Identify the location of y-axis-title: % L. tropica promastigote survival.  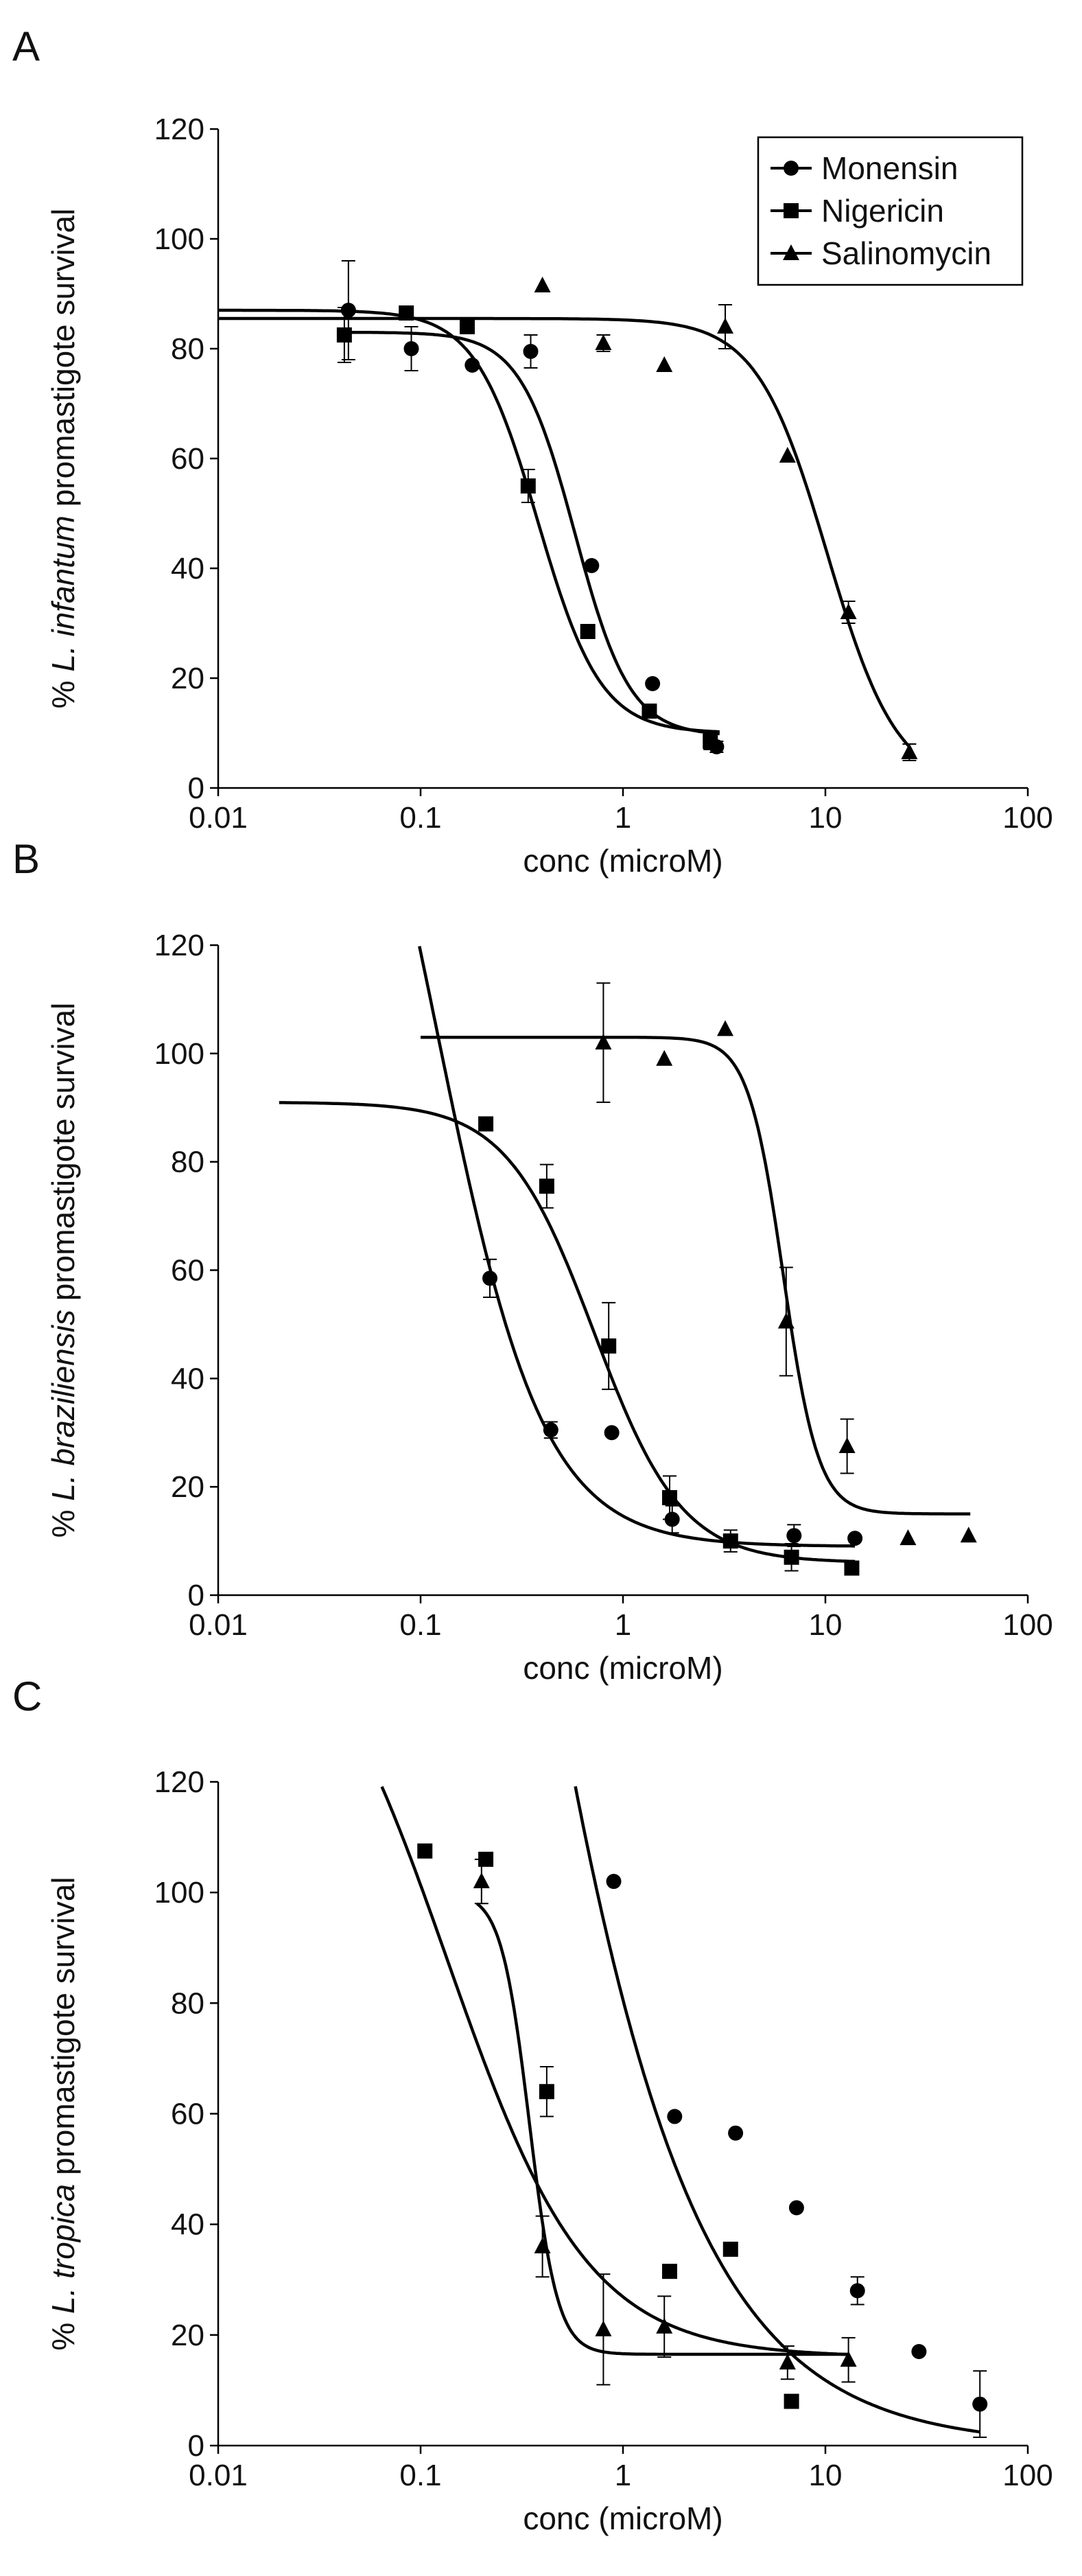
(63, 2113).